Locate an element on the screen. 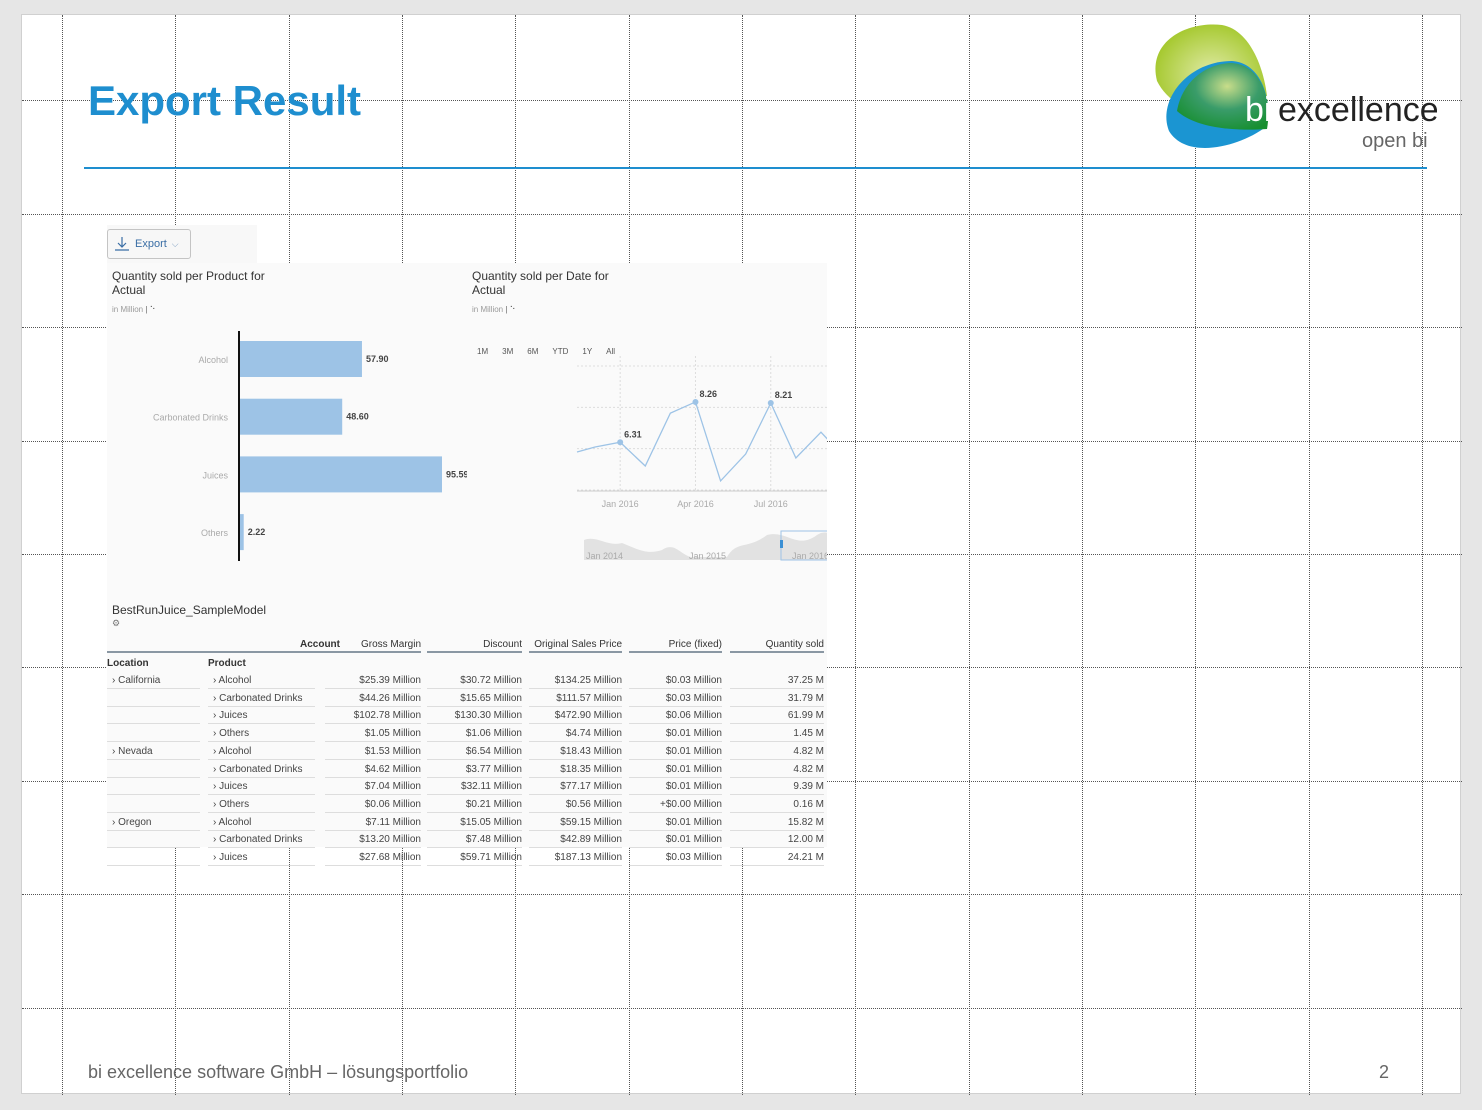 This screenshot has width=1482, height=1110. value-cell: 37.25 M is located at coordinates (777, 680).